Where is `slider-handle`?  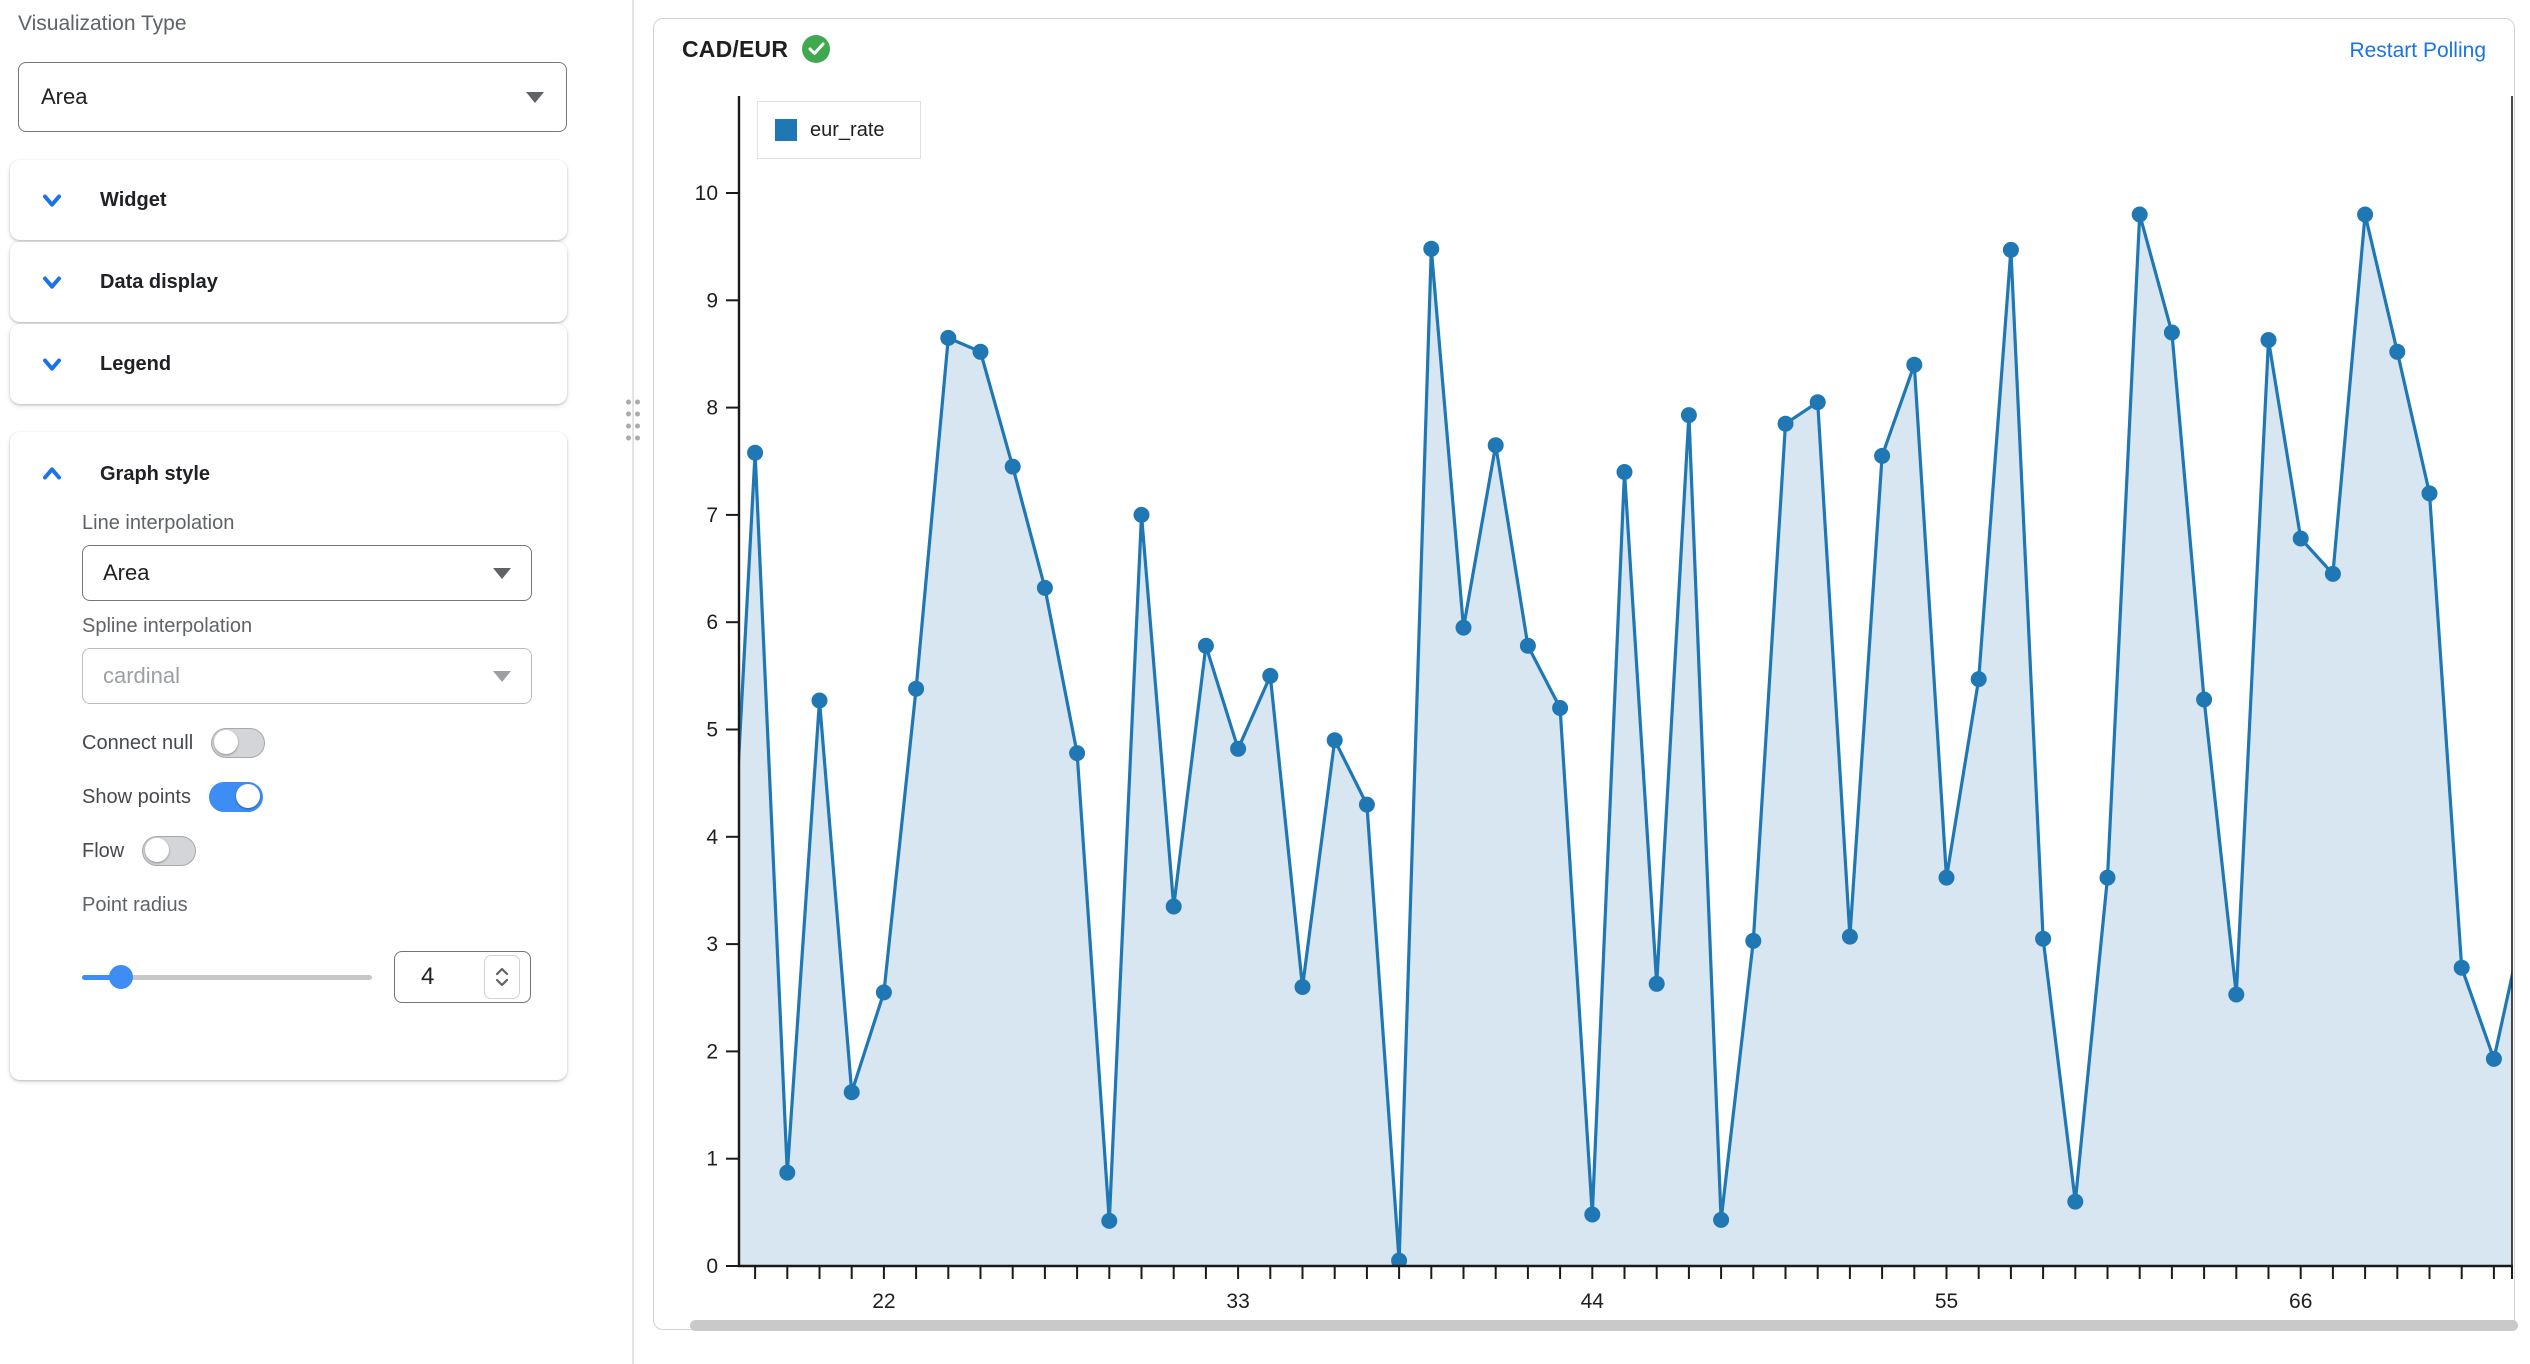 slider-handle is located at coordinates (121, 977).